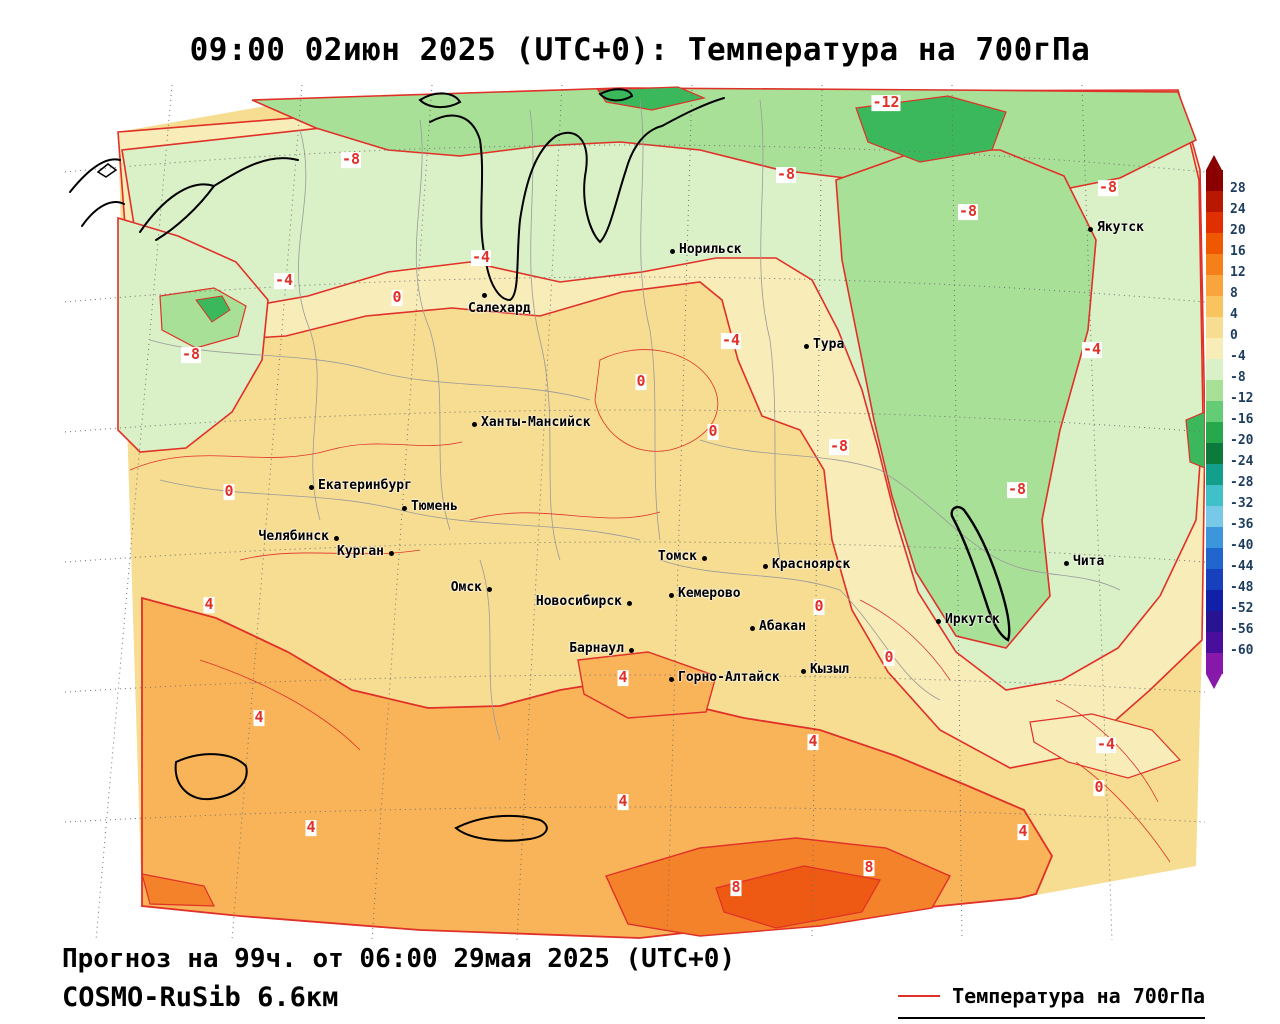  I want to click on city-label: Красноярск, so click(811, 564).